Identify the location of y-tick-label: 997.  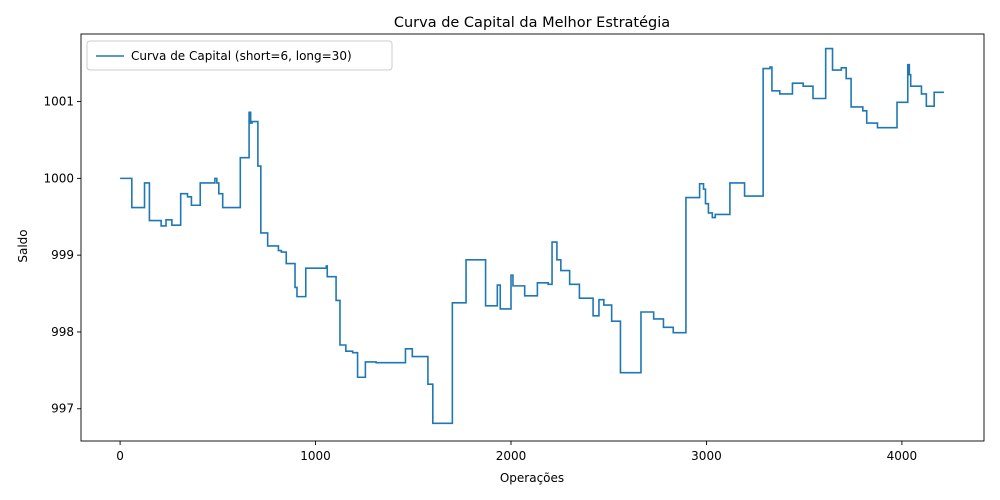
(62, 409).